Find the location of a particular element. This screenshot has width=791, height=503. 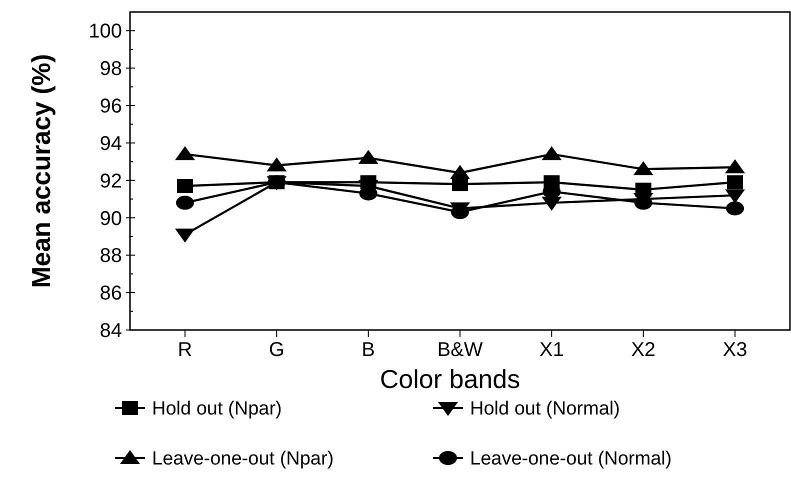

y-tick-label: 94 is located at coordinates (111, 143).